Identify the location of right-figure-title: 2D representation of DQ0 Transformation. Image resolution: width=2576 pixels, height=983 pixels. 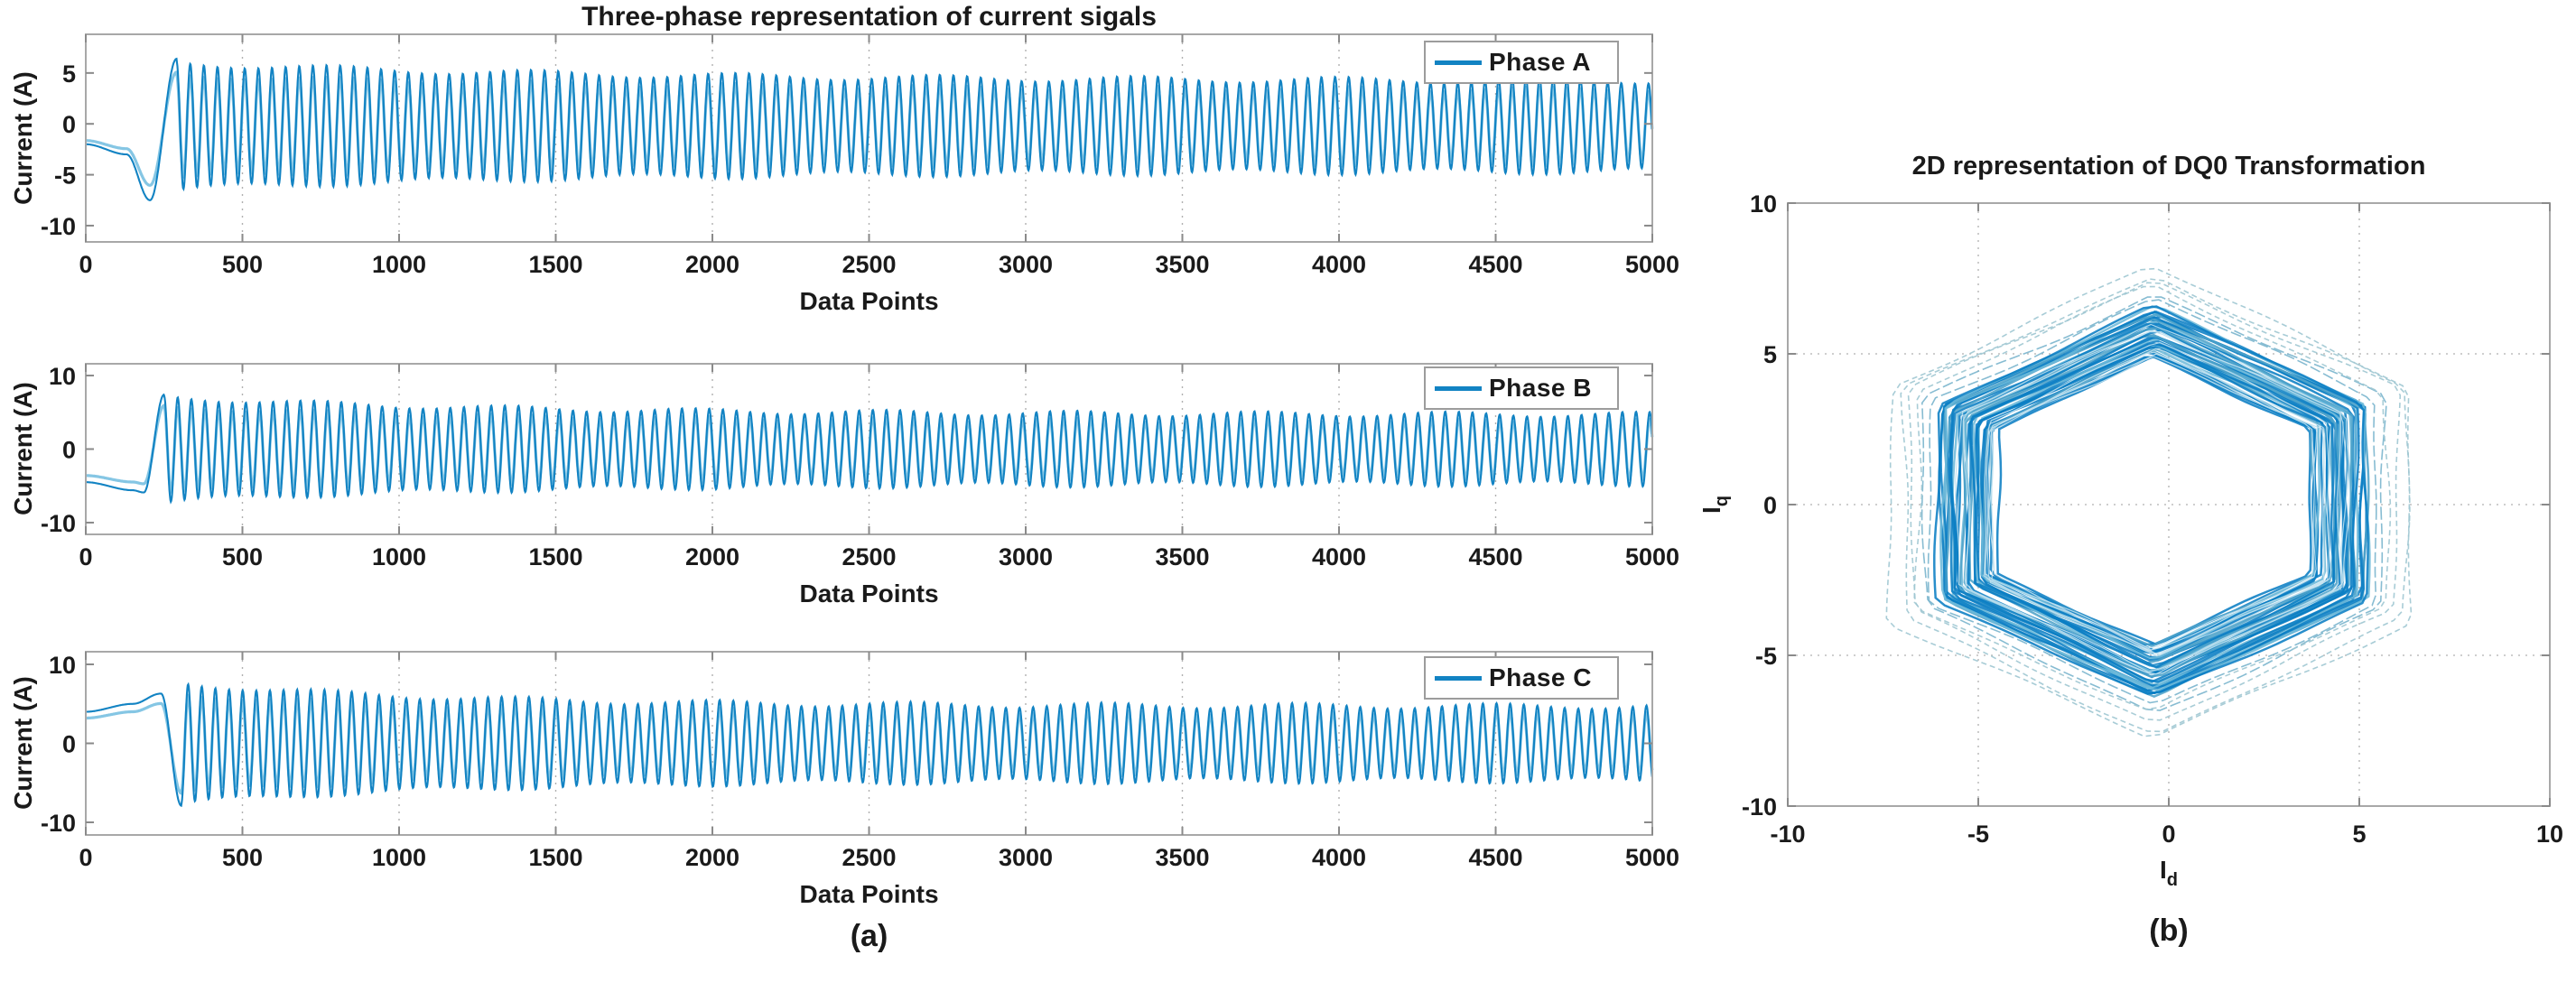
(2168, 166).